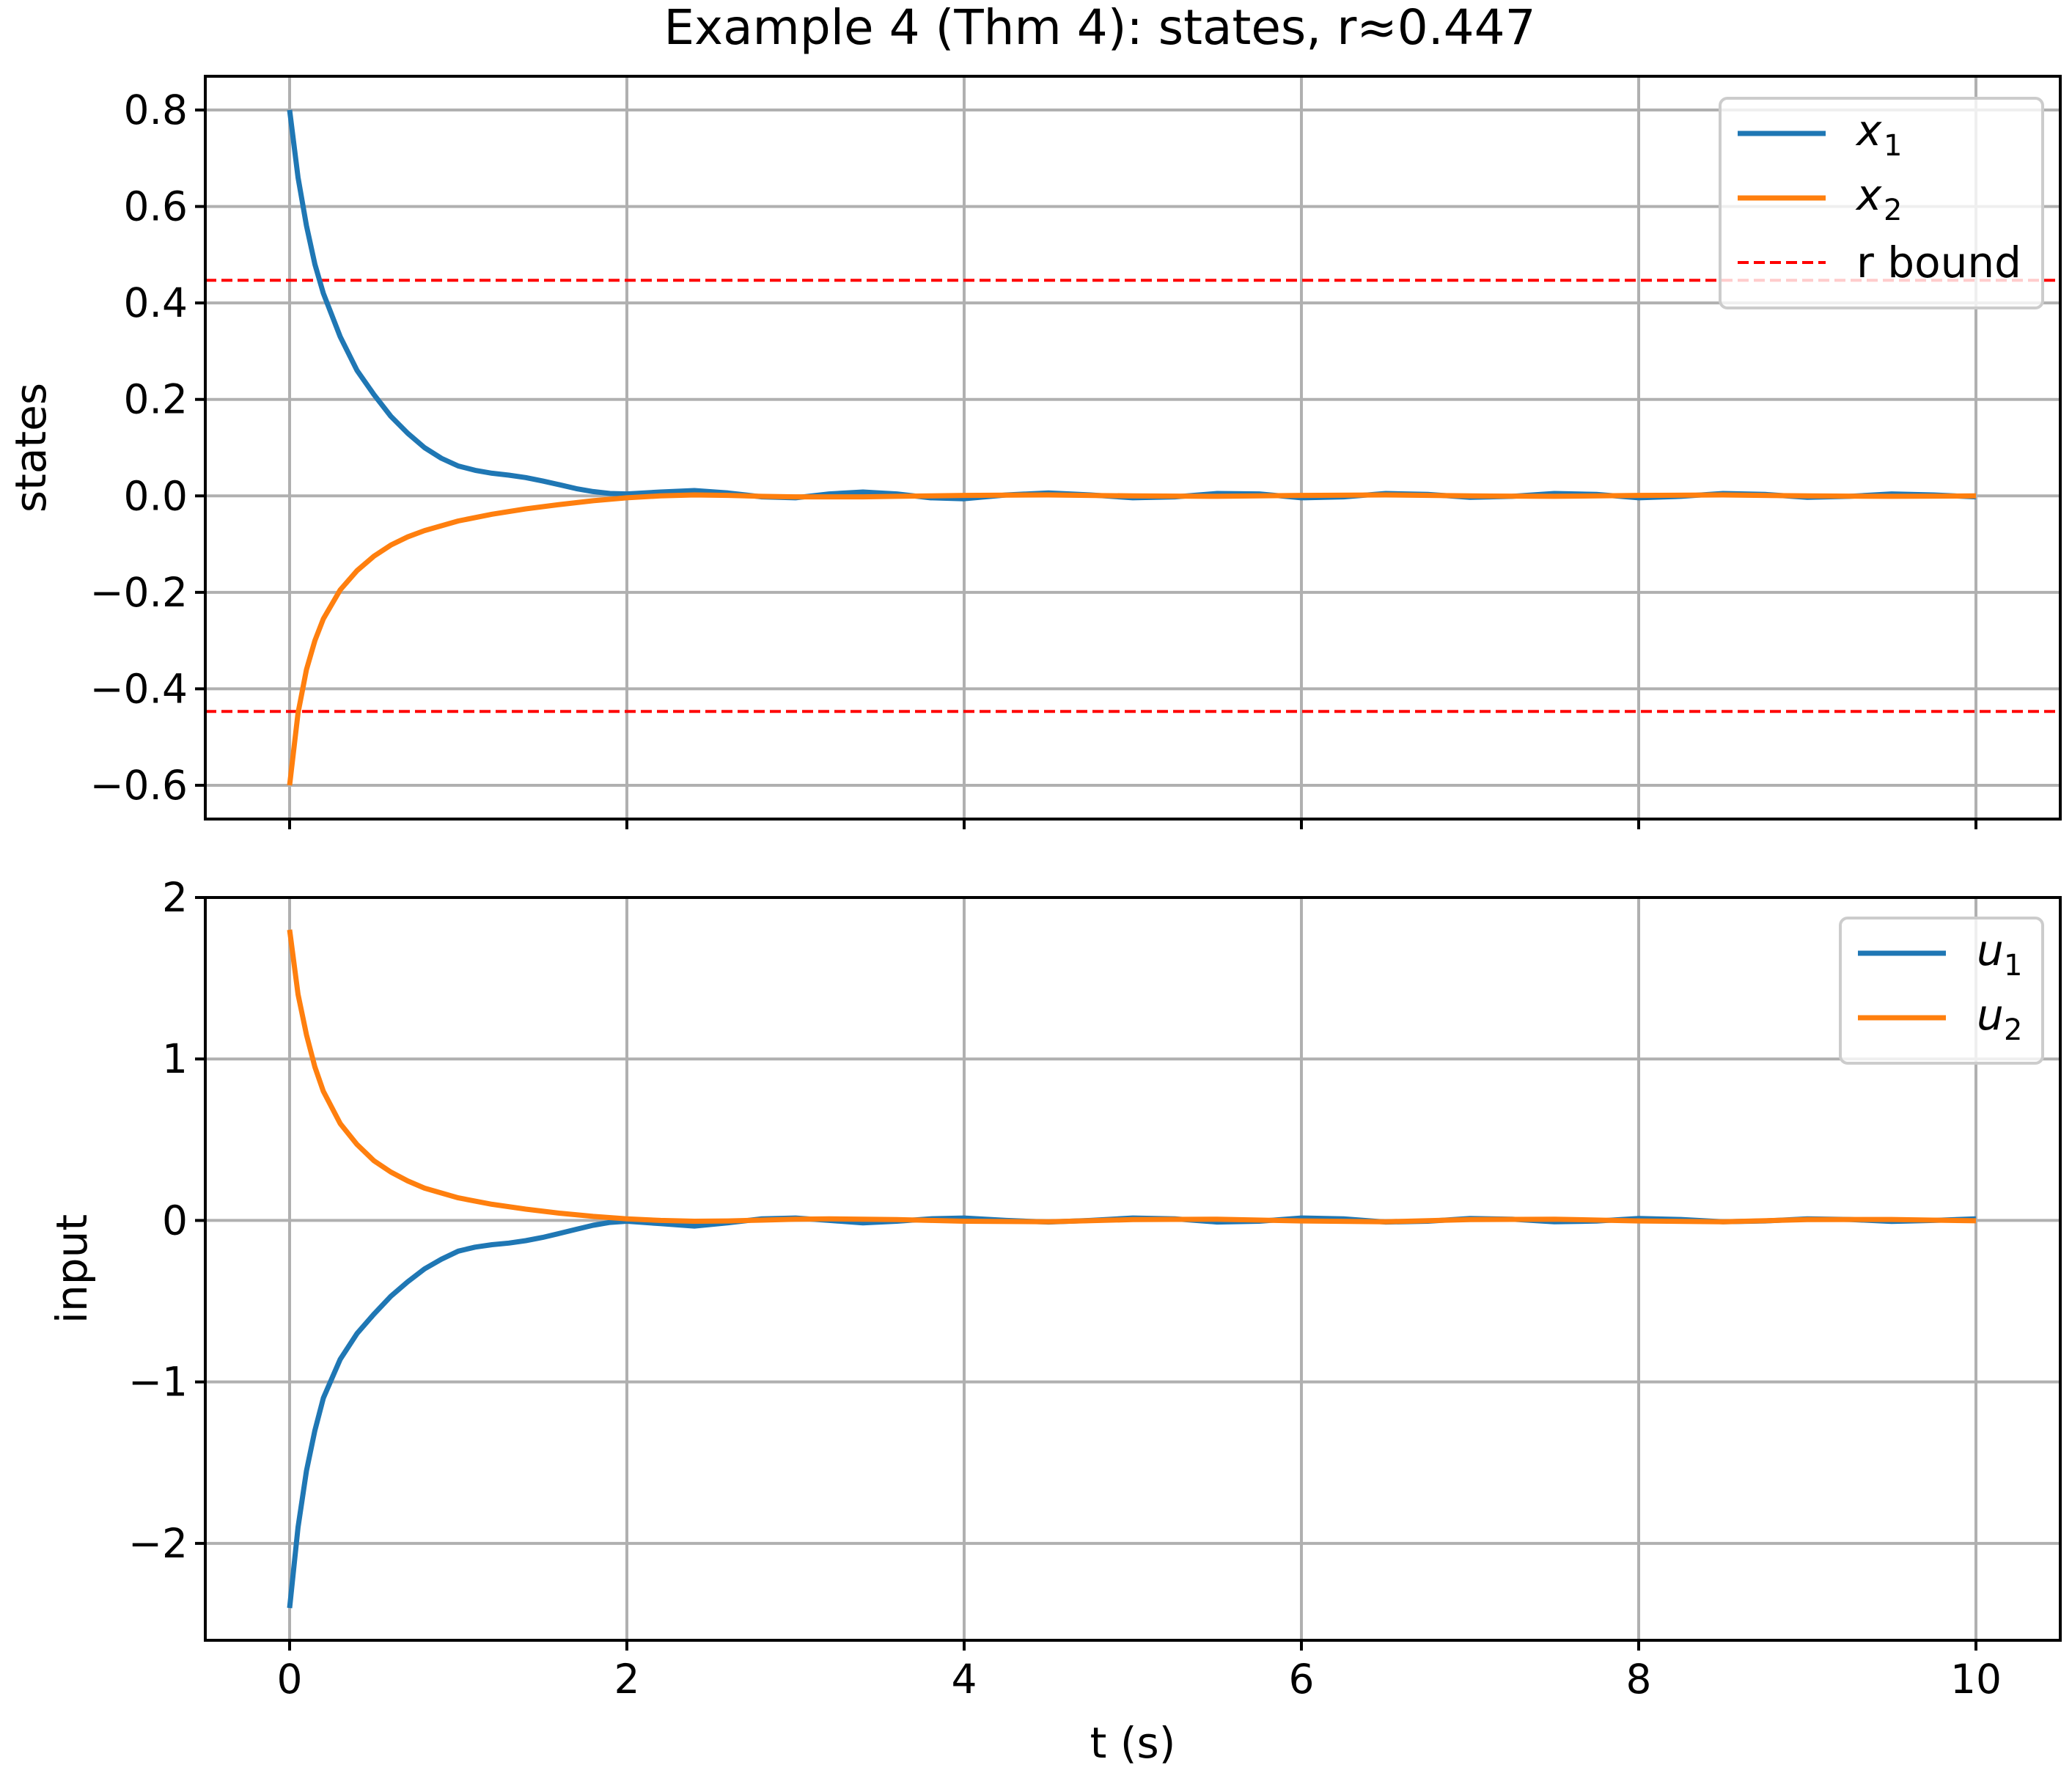  I want to click on y-tick-label: 0.4, so click(156, 302).